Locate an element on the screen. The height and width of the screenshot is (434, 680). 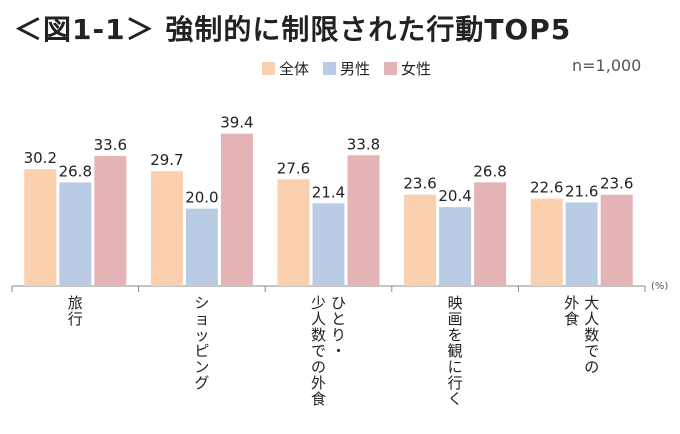
category-label-char: に is located at coordinates (455, 367).